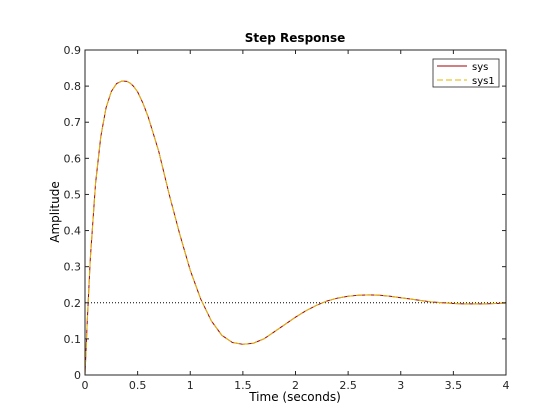 This screenshot has height=420, width=560. I want to click on x-tick-label: 0.5, so click(138, 385).